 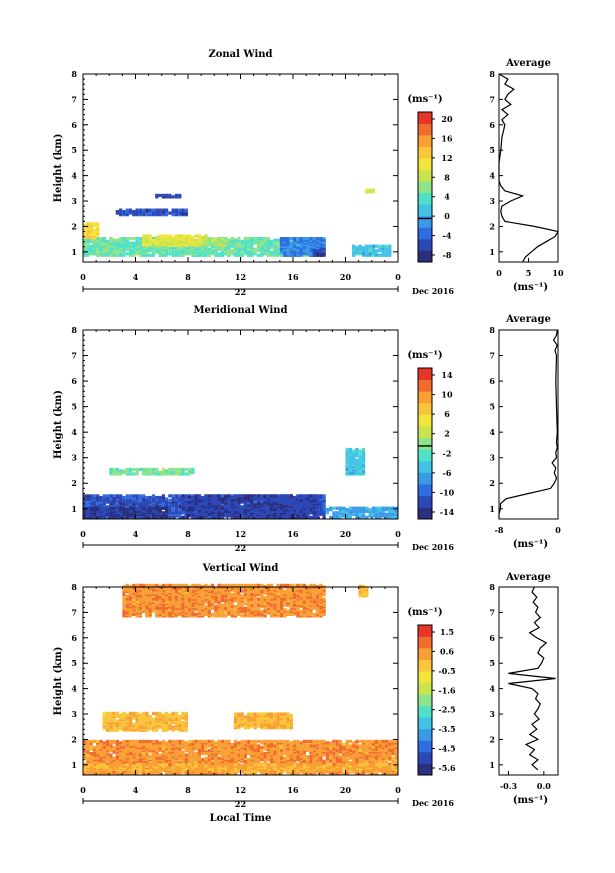 What do you see at coordinates (240, 54) in the screenshot?
I see `panel-title: Zonal Wind` at bounding box center [240, 54].